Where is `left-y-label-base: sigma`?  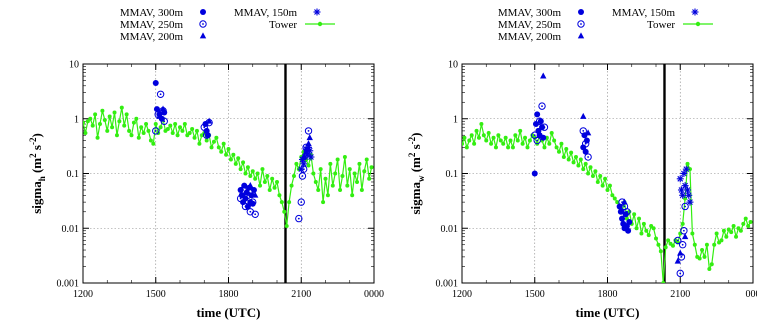
left-y-label-base: sigma is located at coordinates (36, 197).